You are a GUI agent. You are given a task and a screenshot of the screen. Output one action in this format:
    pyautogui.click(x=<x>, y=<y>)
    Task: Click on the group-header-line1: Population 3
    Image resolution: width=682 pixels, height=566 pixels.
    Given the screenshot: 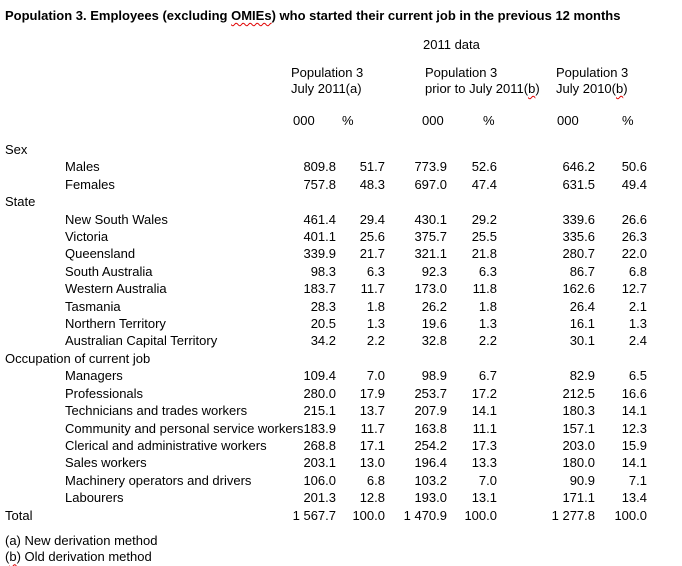 What is the action you would take?
    pyautogui.click(x=592, y=72)
    